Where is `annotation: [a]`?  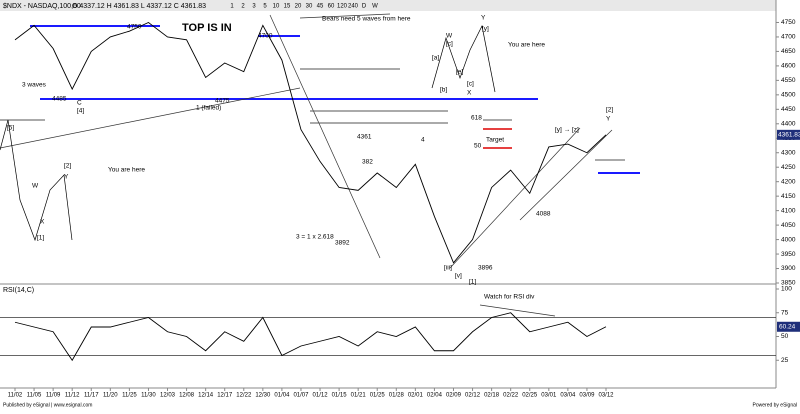
annotation: [a] is located at coordinates (435, 58).